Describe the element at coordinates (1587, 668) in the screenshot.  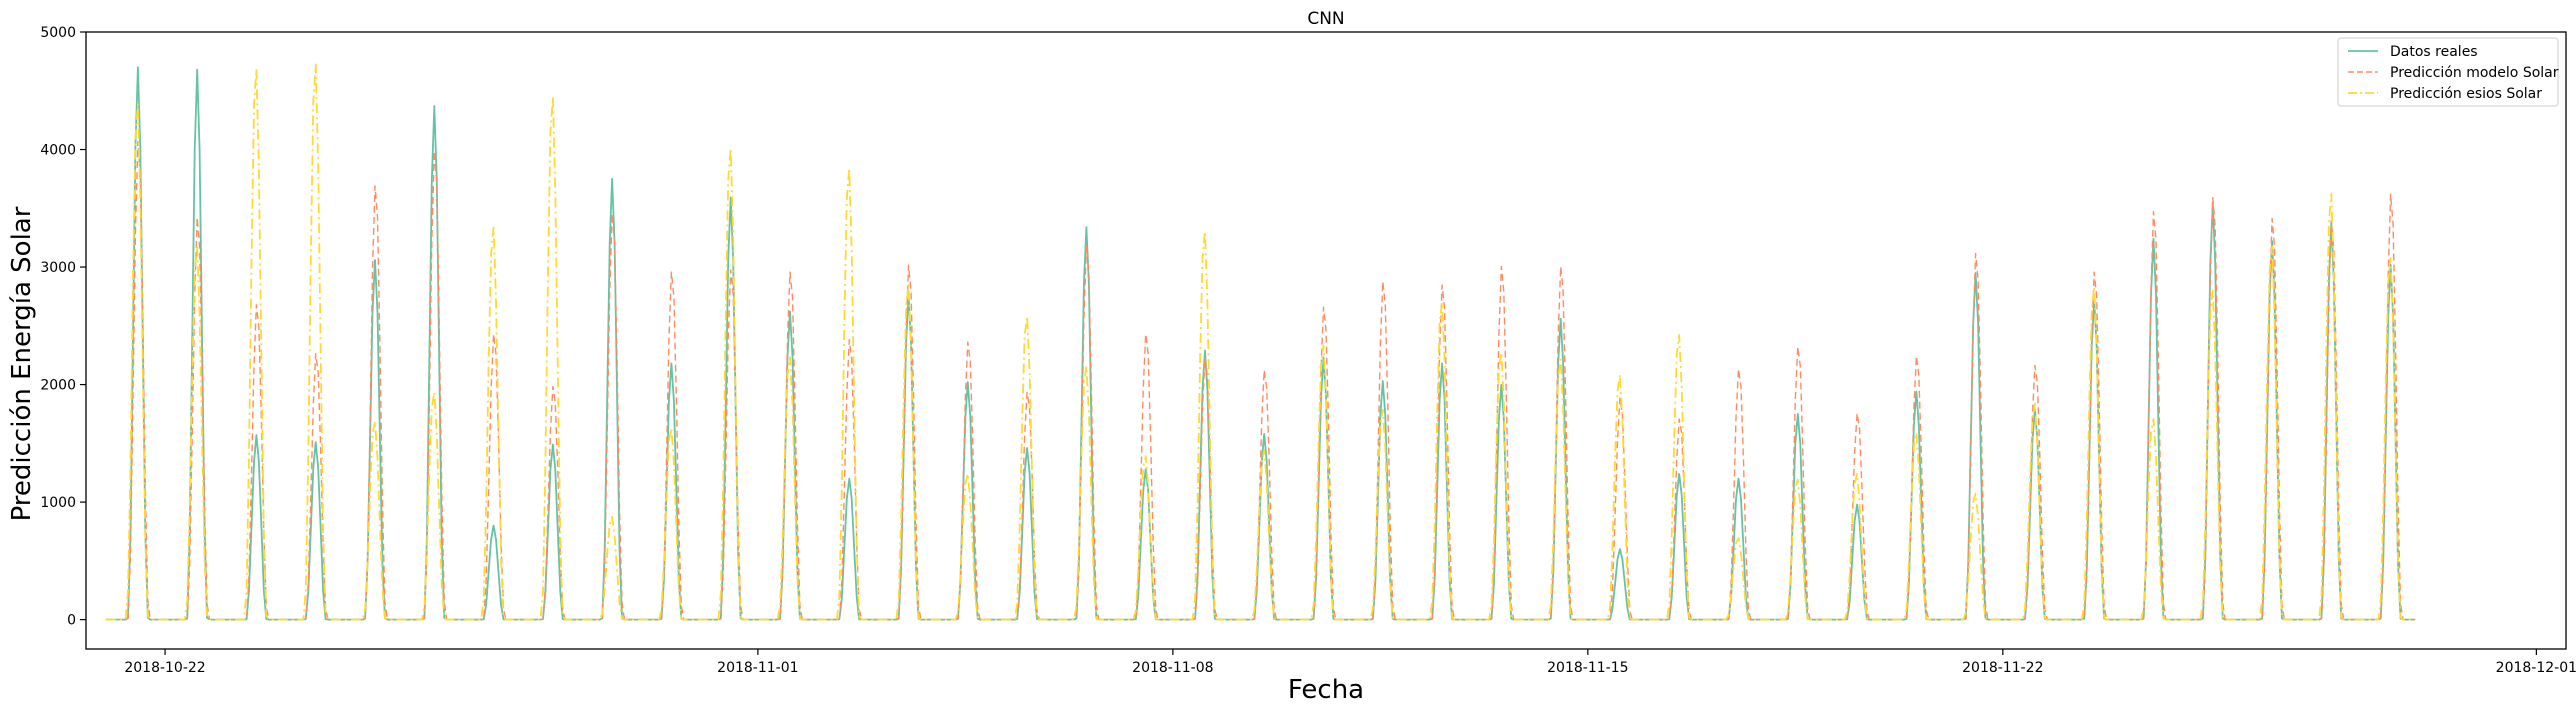
I see `x-tick-label: 2018-11-15` at that location.